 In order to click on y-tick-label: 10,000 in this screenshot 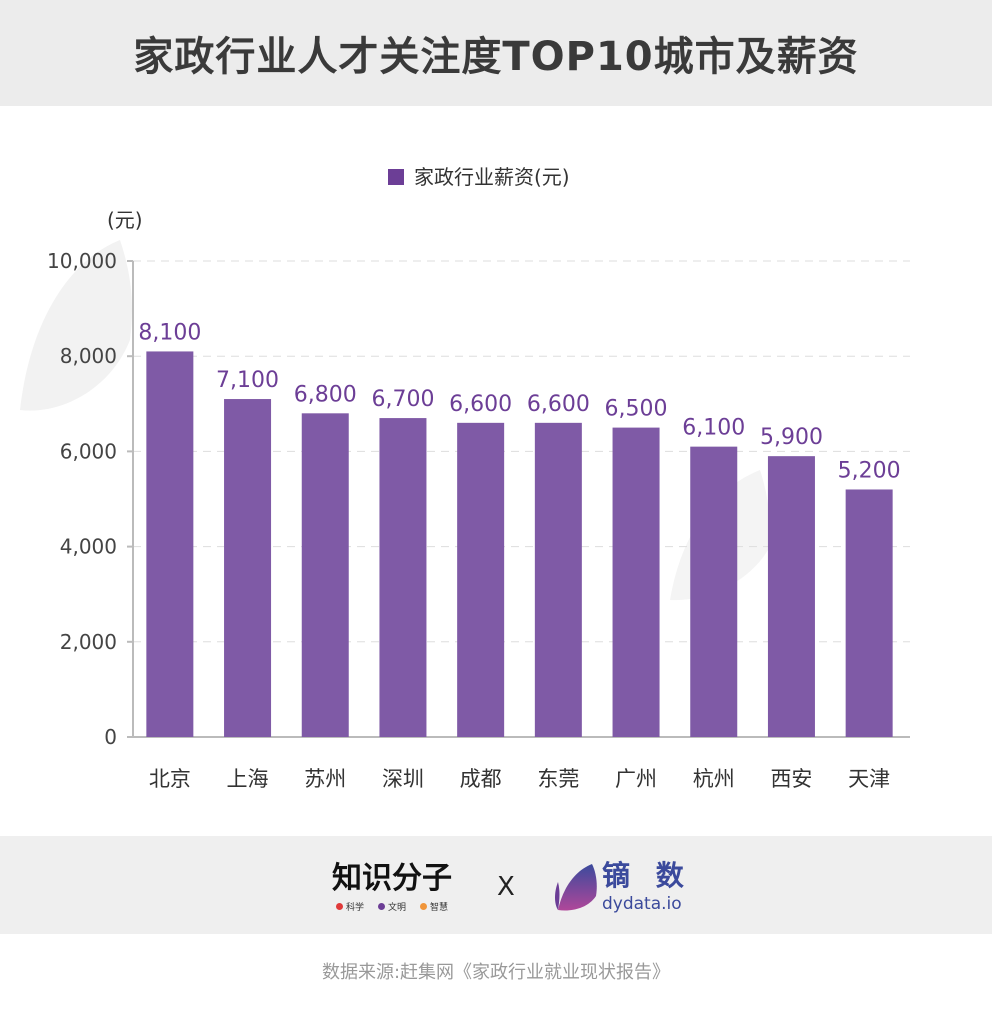, I will do `click(82, 261)`.